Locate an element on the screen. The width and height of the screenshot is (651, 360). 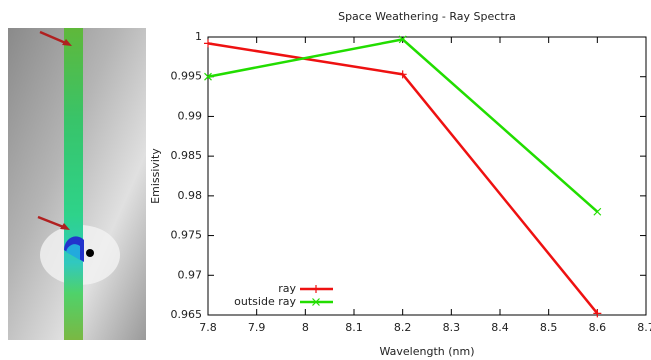
legend-label: ray is located at coordinates (287, 288).